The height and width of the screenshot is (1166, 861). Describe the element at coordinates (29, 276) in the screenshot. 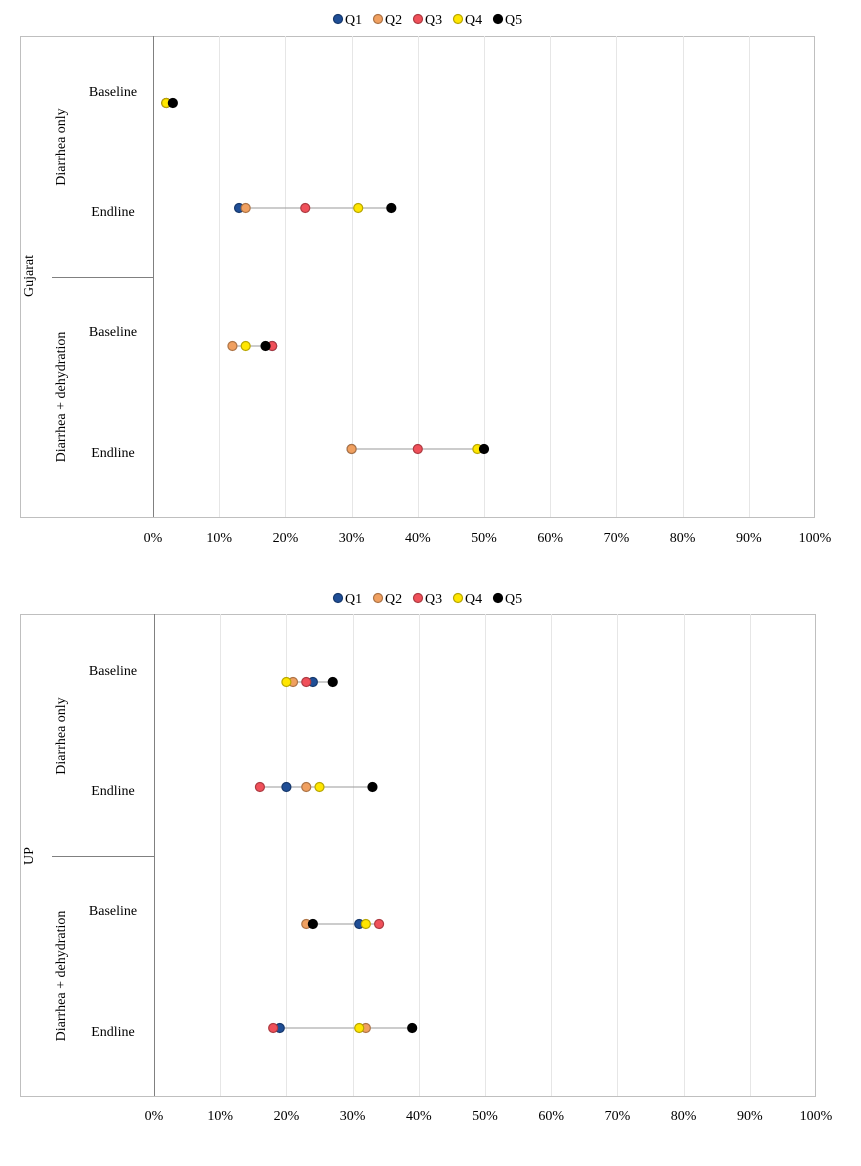

I see `region-label: Gujarat` at that location.